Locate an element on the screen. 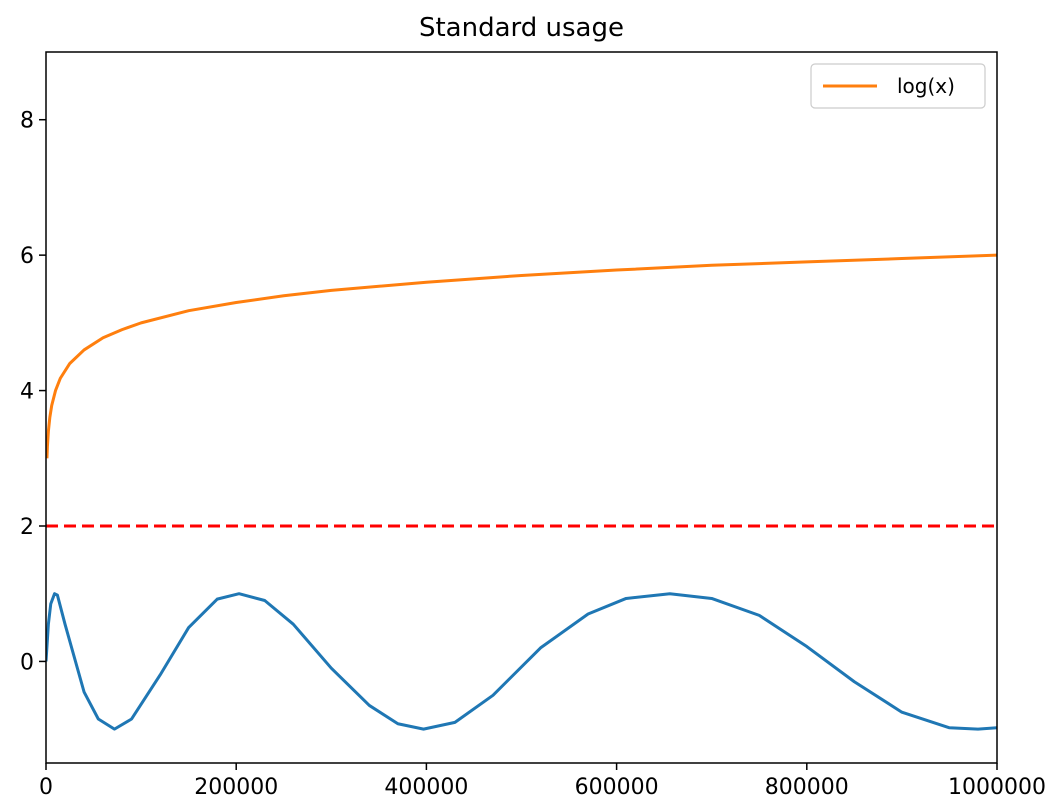 The image size is (1064, 806). x-tick-label: 1000000 is located at coordinates (997, 787).